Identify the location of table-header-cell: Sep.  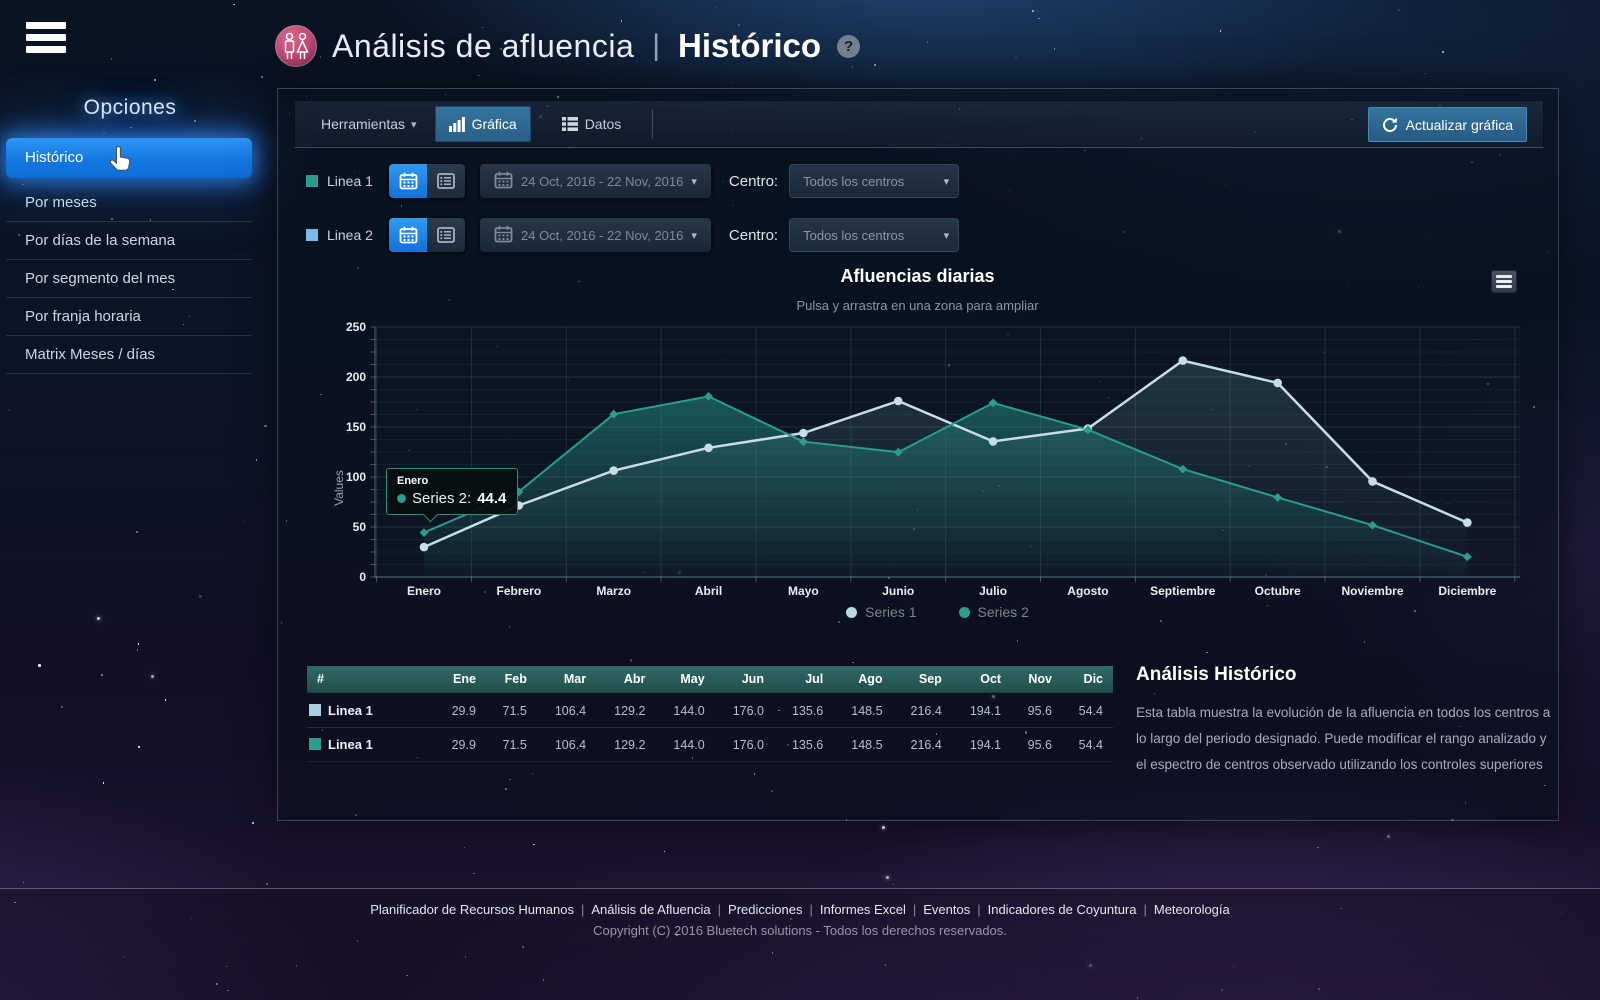
(922, 680).